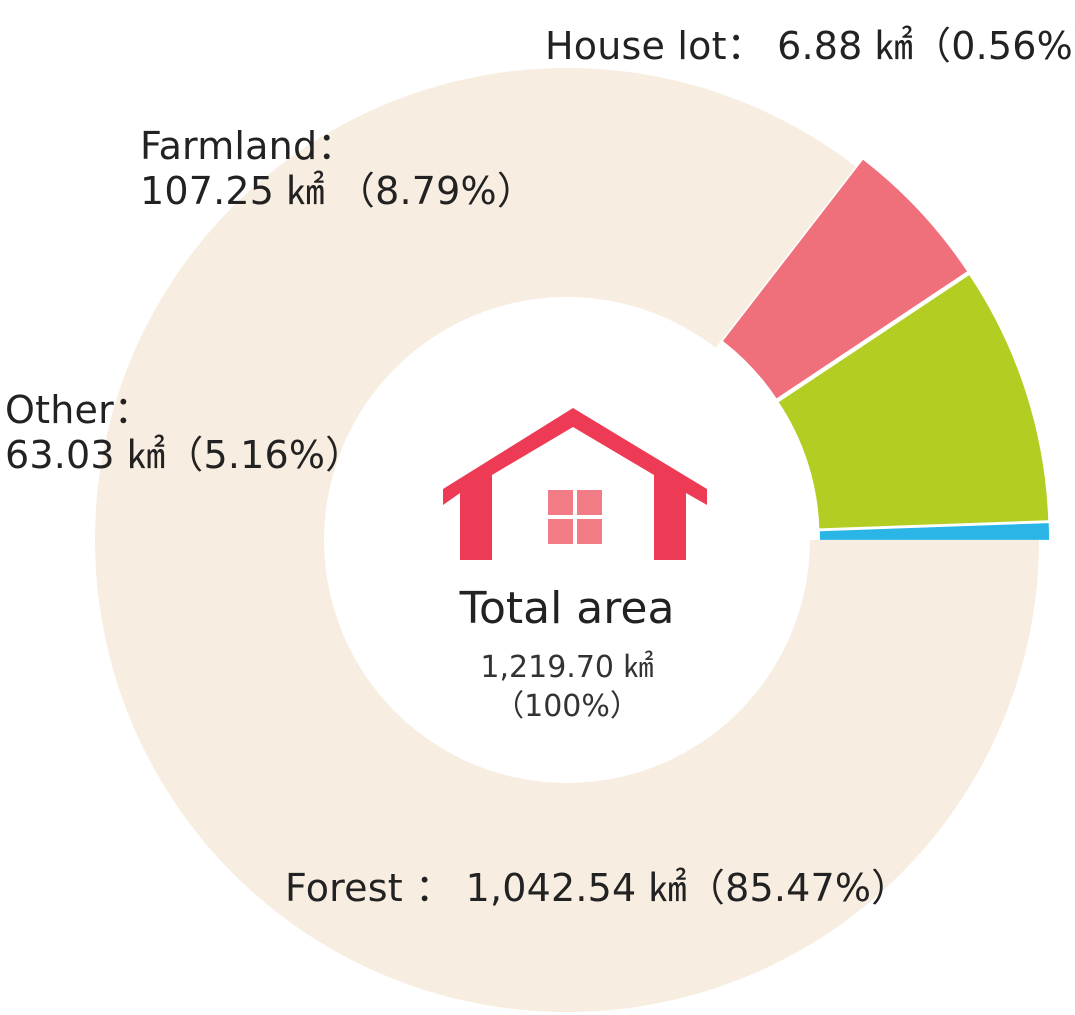 This screenshot has width=1075, height=1015. What do you see at coordinates (913, 402) in the screenshot?
I see `slice-farmland` at bounding box center [913, 402].